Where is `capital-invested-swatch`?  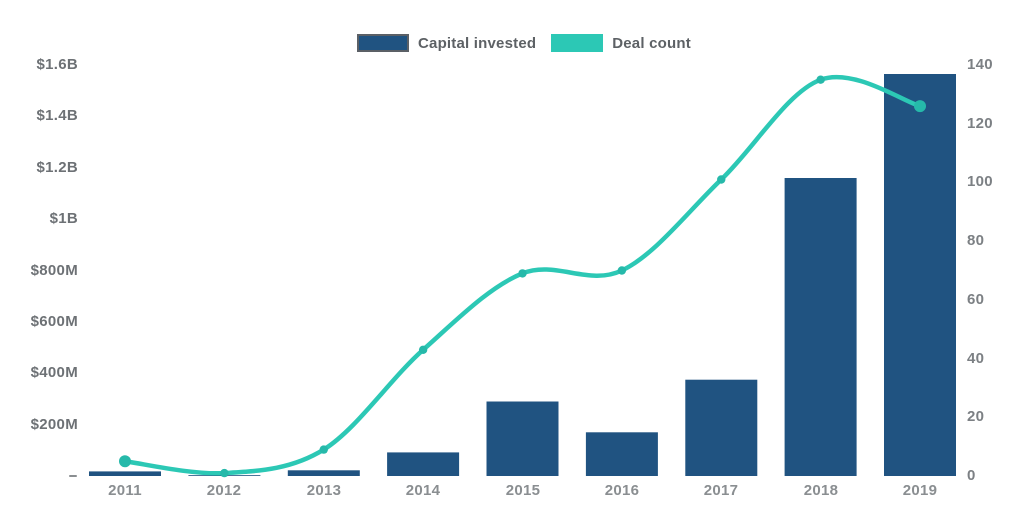
capital-invested-swatch is located at coordinates (383, 43).